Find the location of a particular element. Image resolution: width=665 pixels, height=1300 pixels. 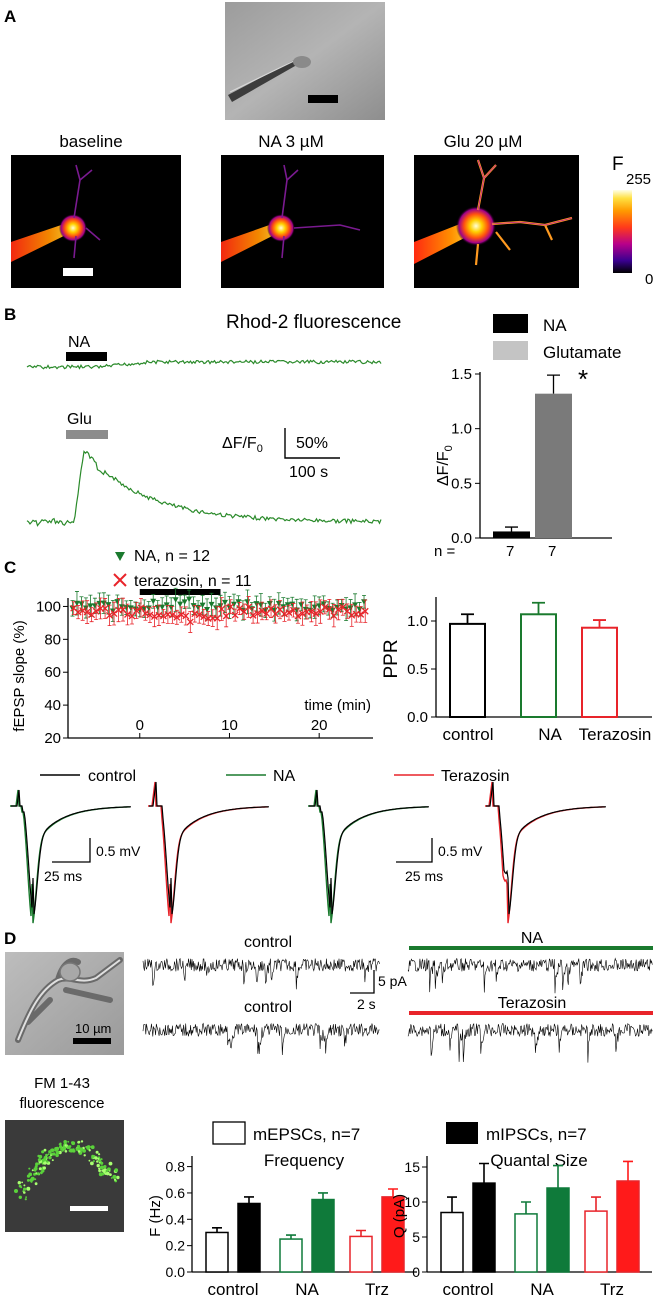

legend-mepsc-swatch is located at coordinates (229, 1133).